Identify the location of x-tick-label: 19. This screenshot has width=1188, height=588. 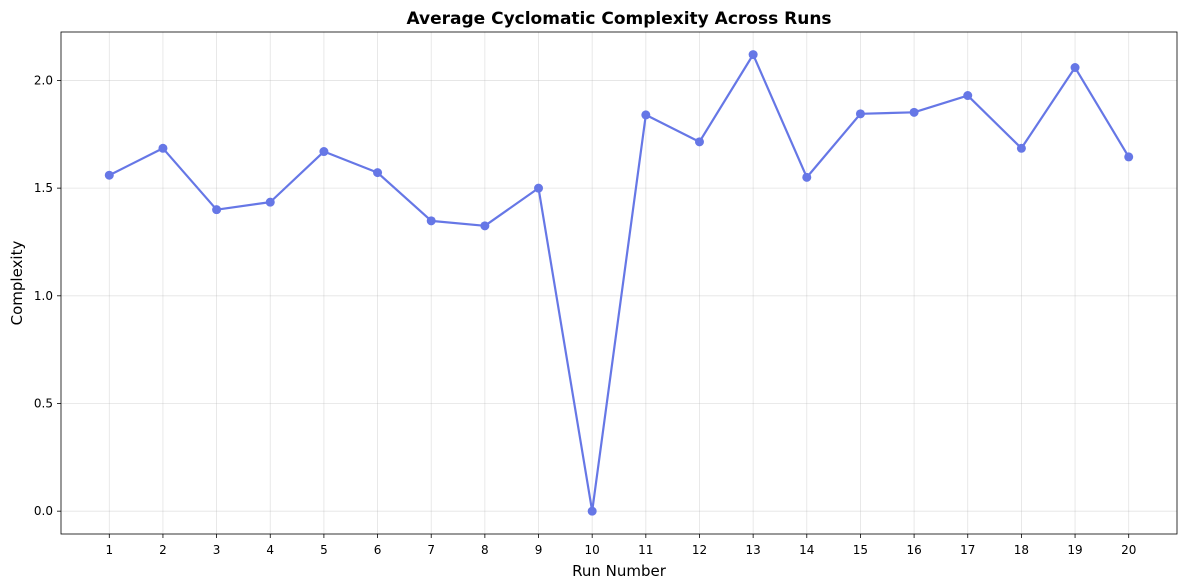
(1074, 550).